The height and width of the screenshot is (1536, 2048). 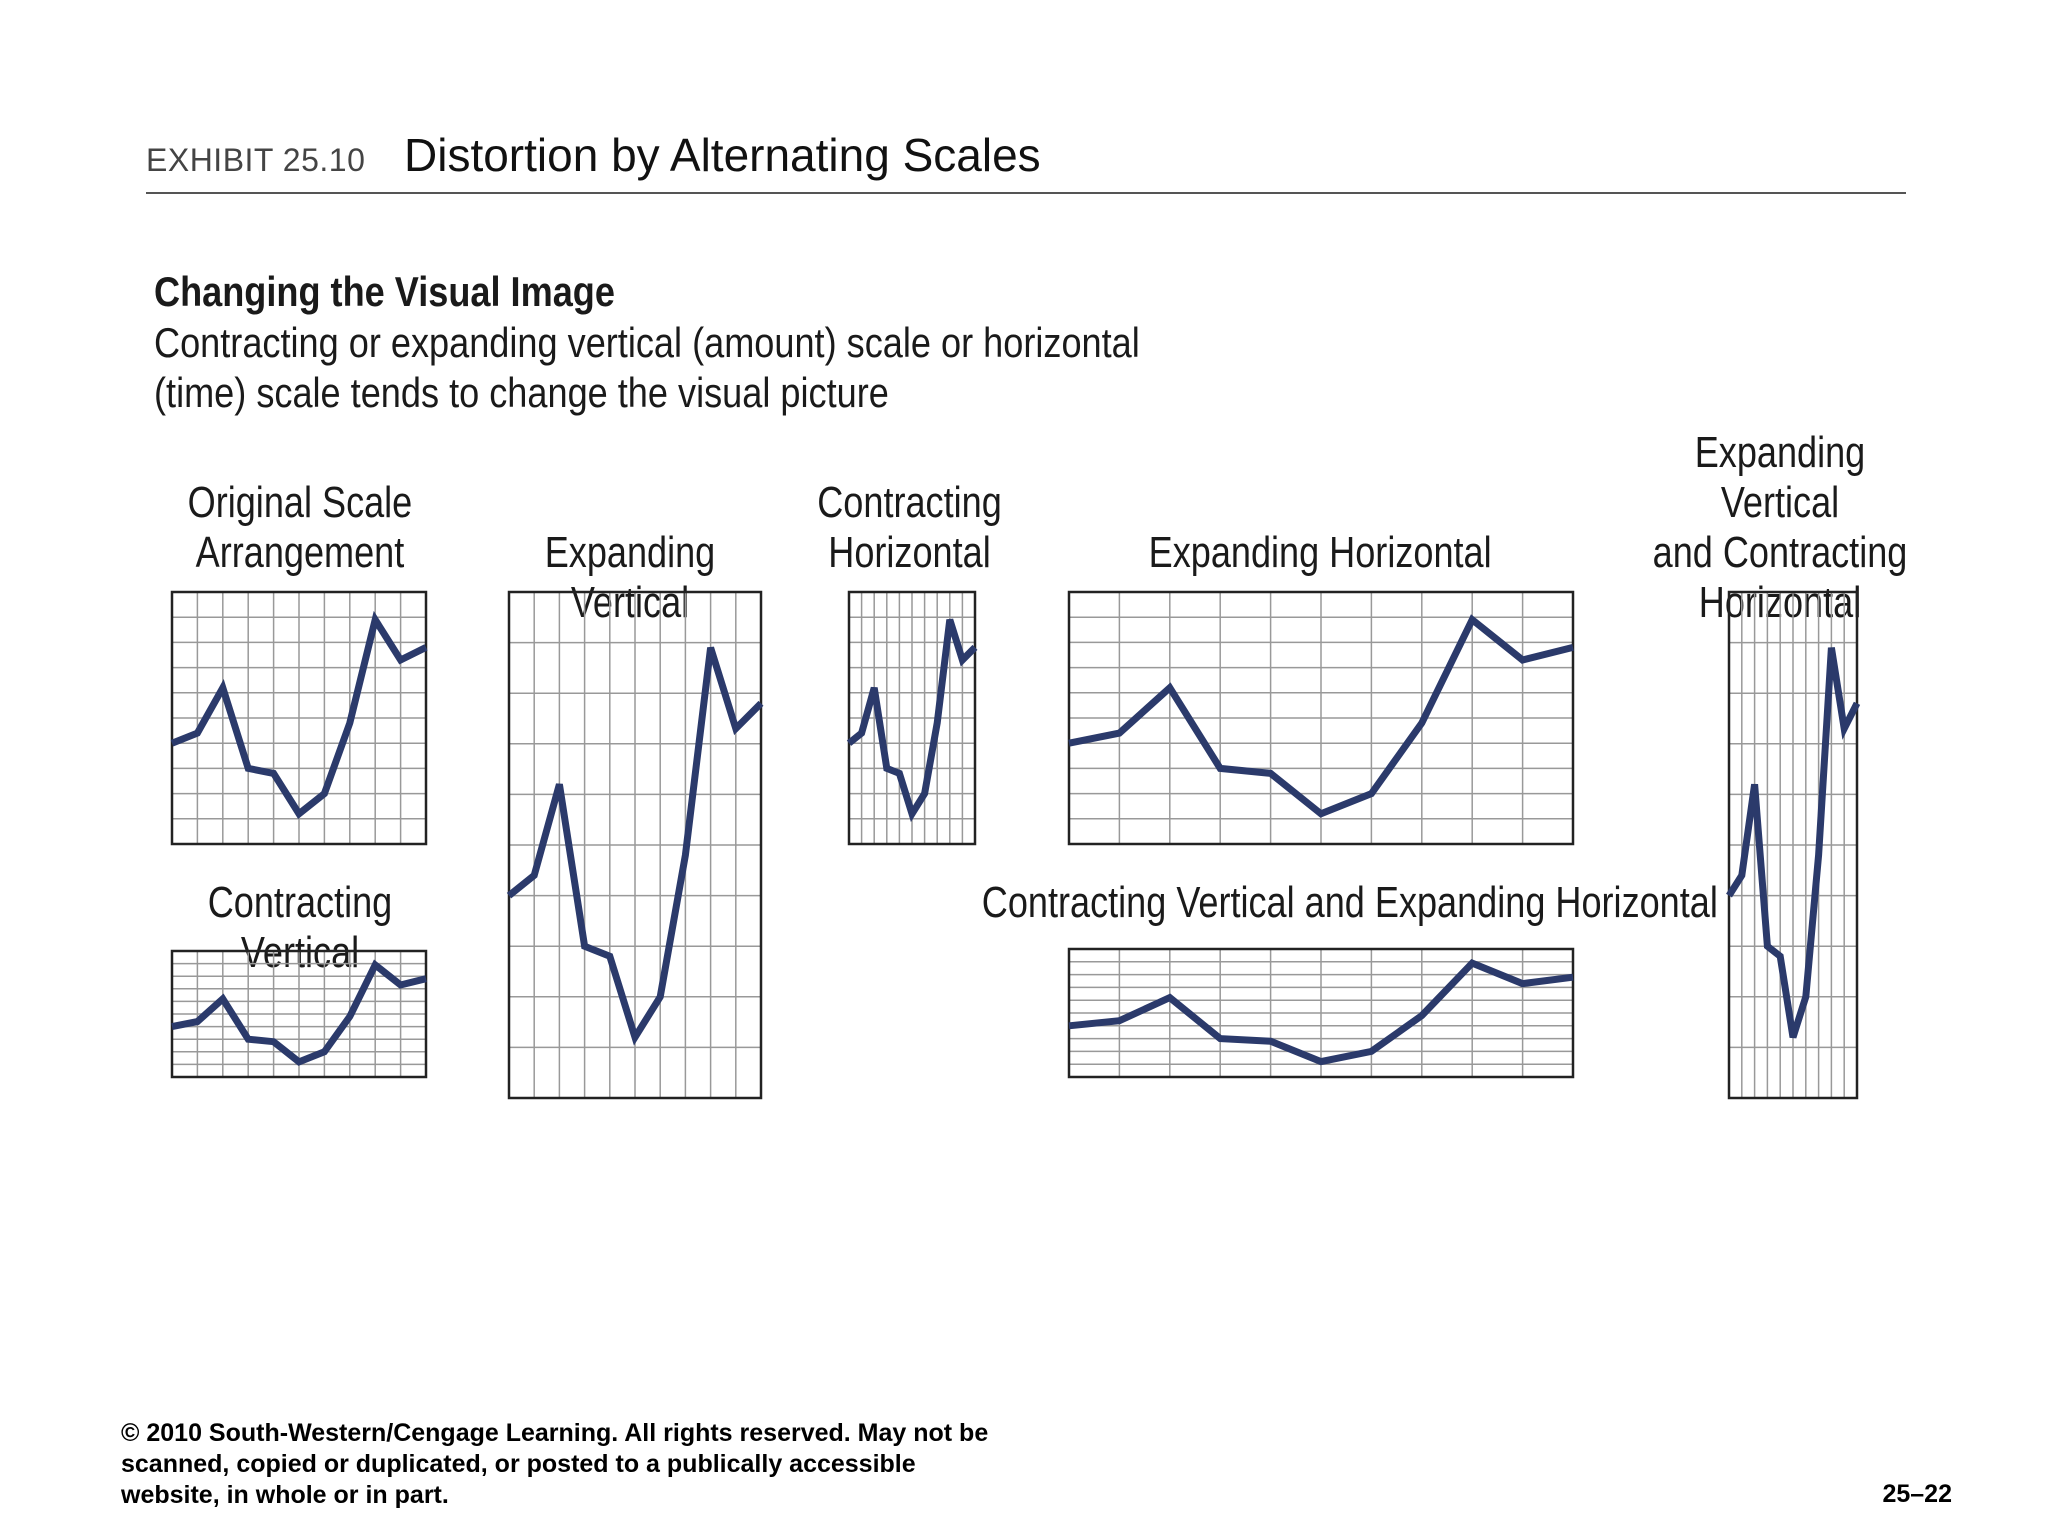 I want to click on panel-expanding-vertical-chart, so click(x=635, y=845).